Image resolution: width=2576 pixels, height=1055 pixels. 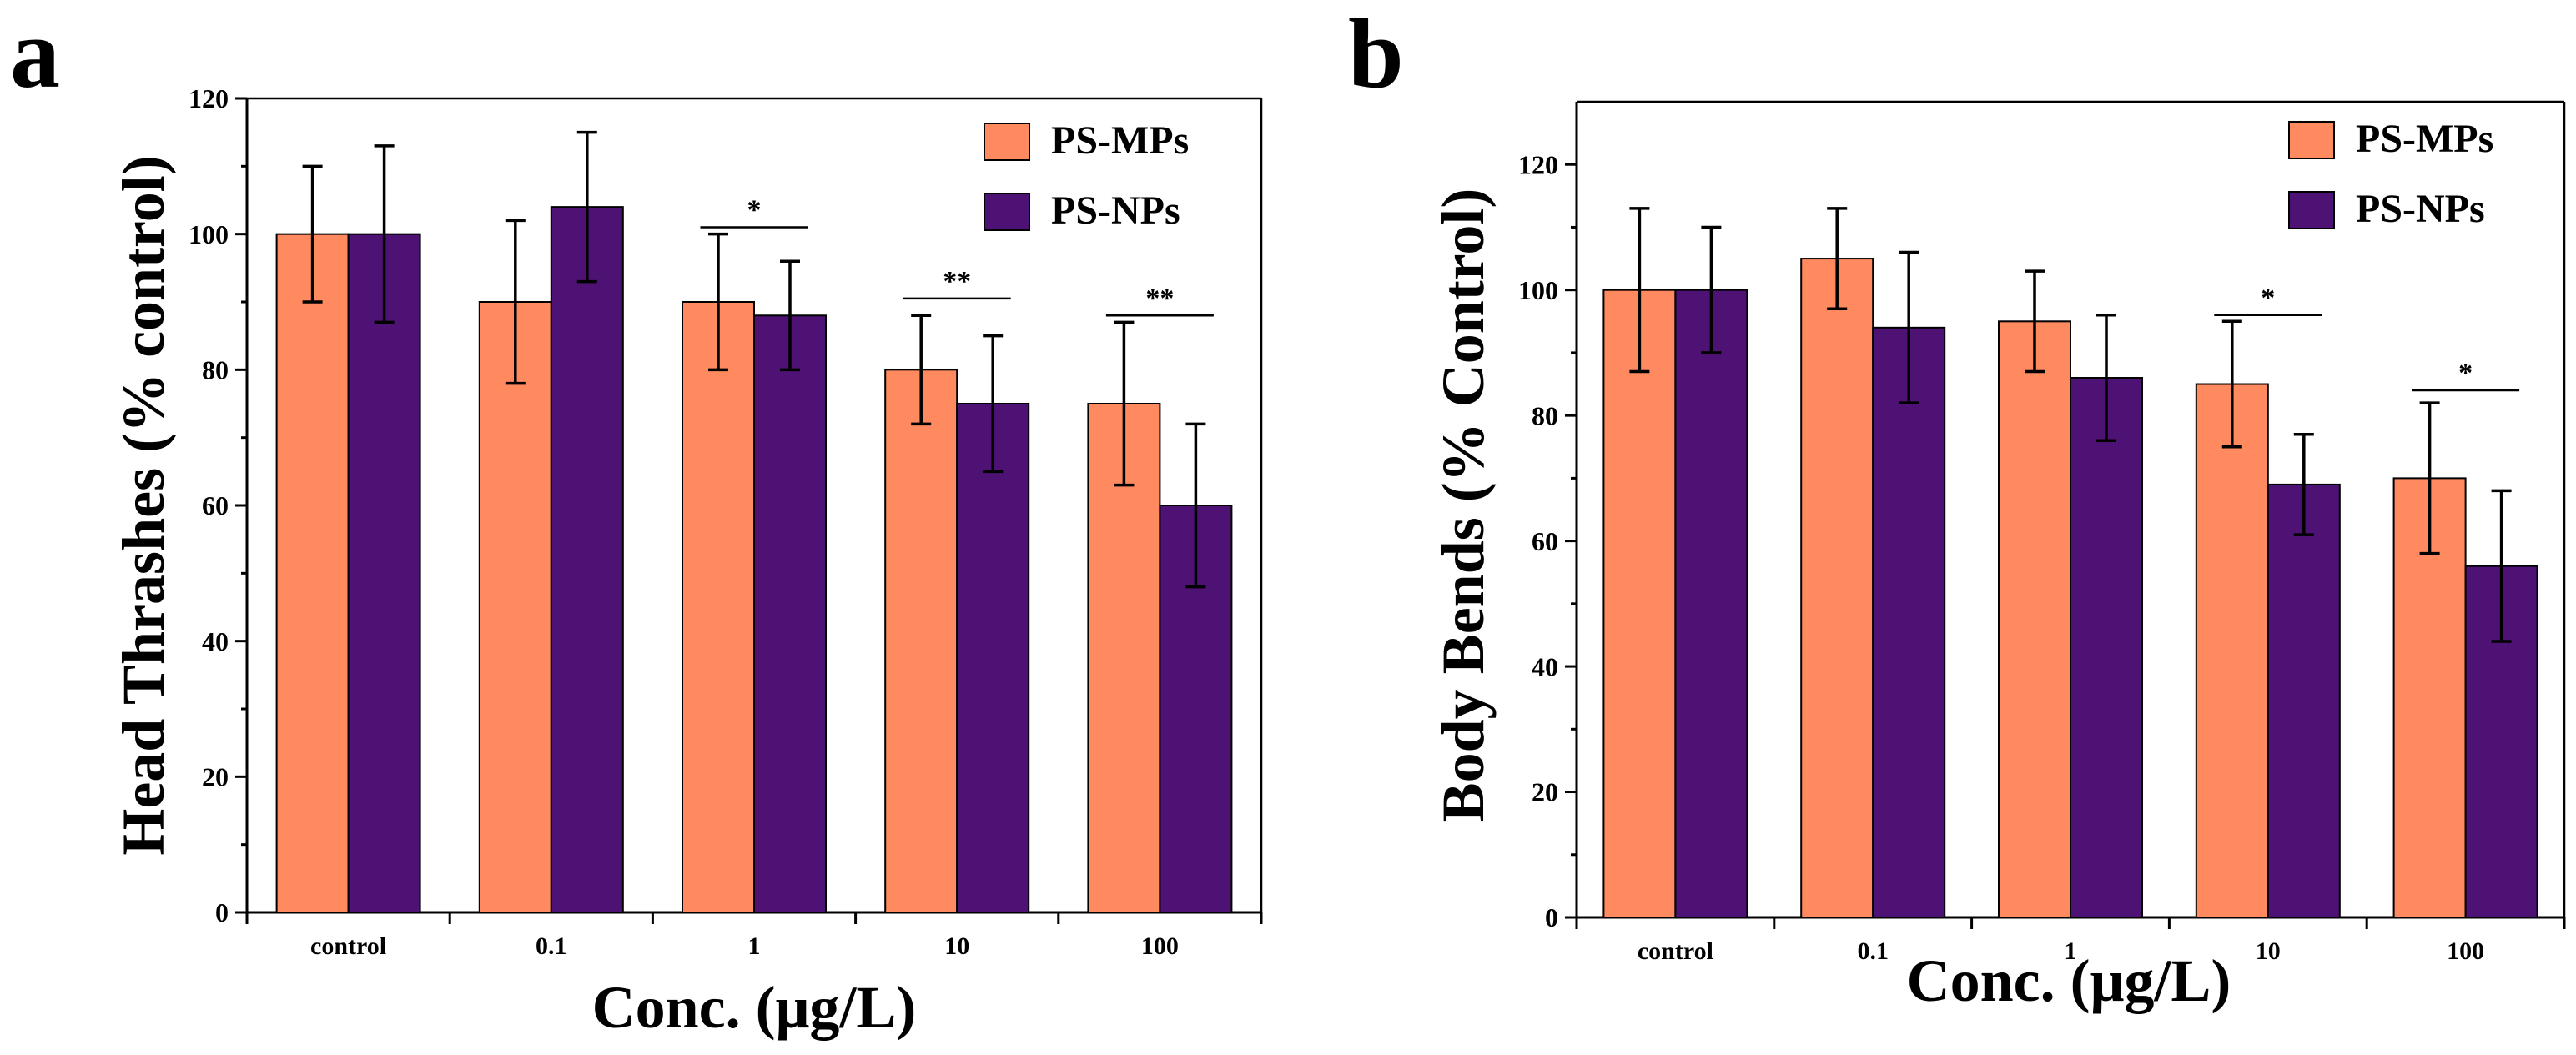 I want to click on panel-label: a, so click(x=35, y=54).